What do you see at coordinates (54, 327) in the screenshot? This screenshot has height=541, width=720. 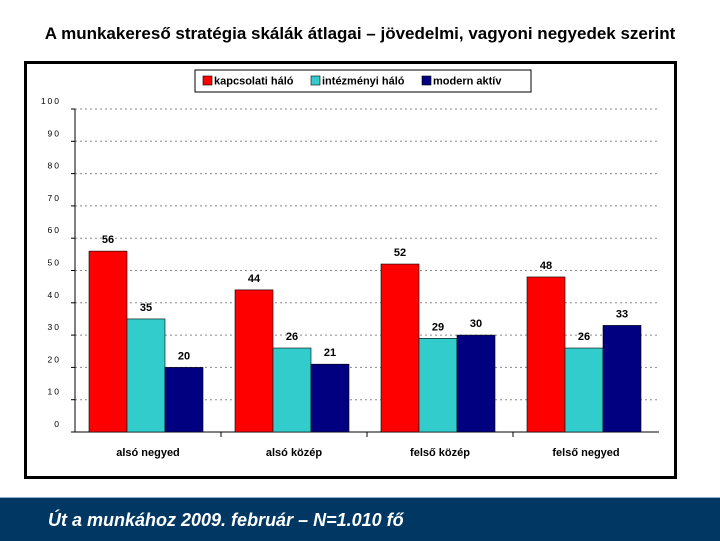 I see `y-tick-label: 30` at bounding box center [54, 327].